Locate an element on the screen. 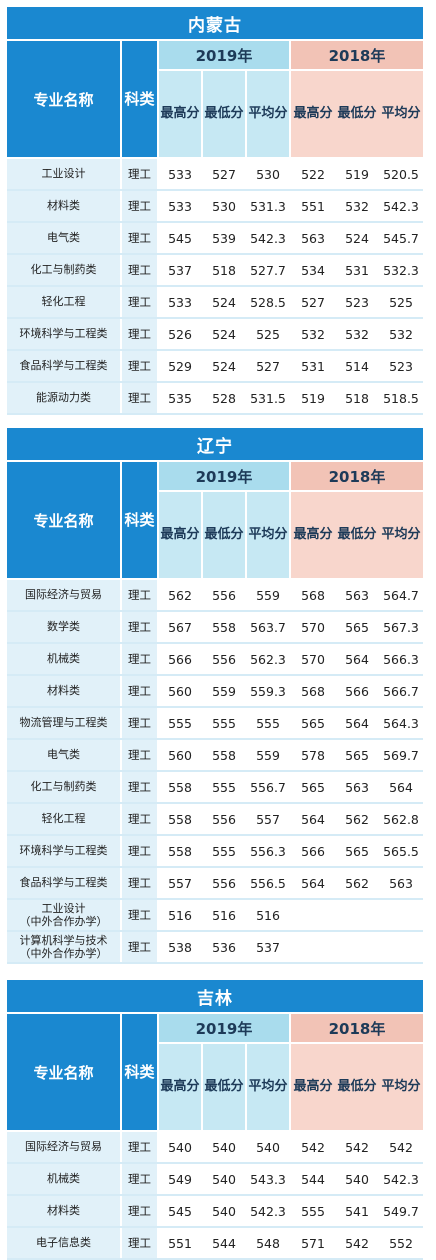 This screenshot has width=436, height=1260. score-2018-min: 563 is located at coordinates (357, 787).